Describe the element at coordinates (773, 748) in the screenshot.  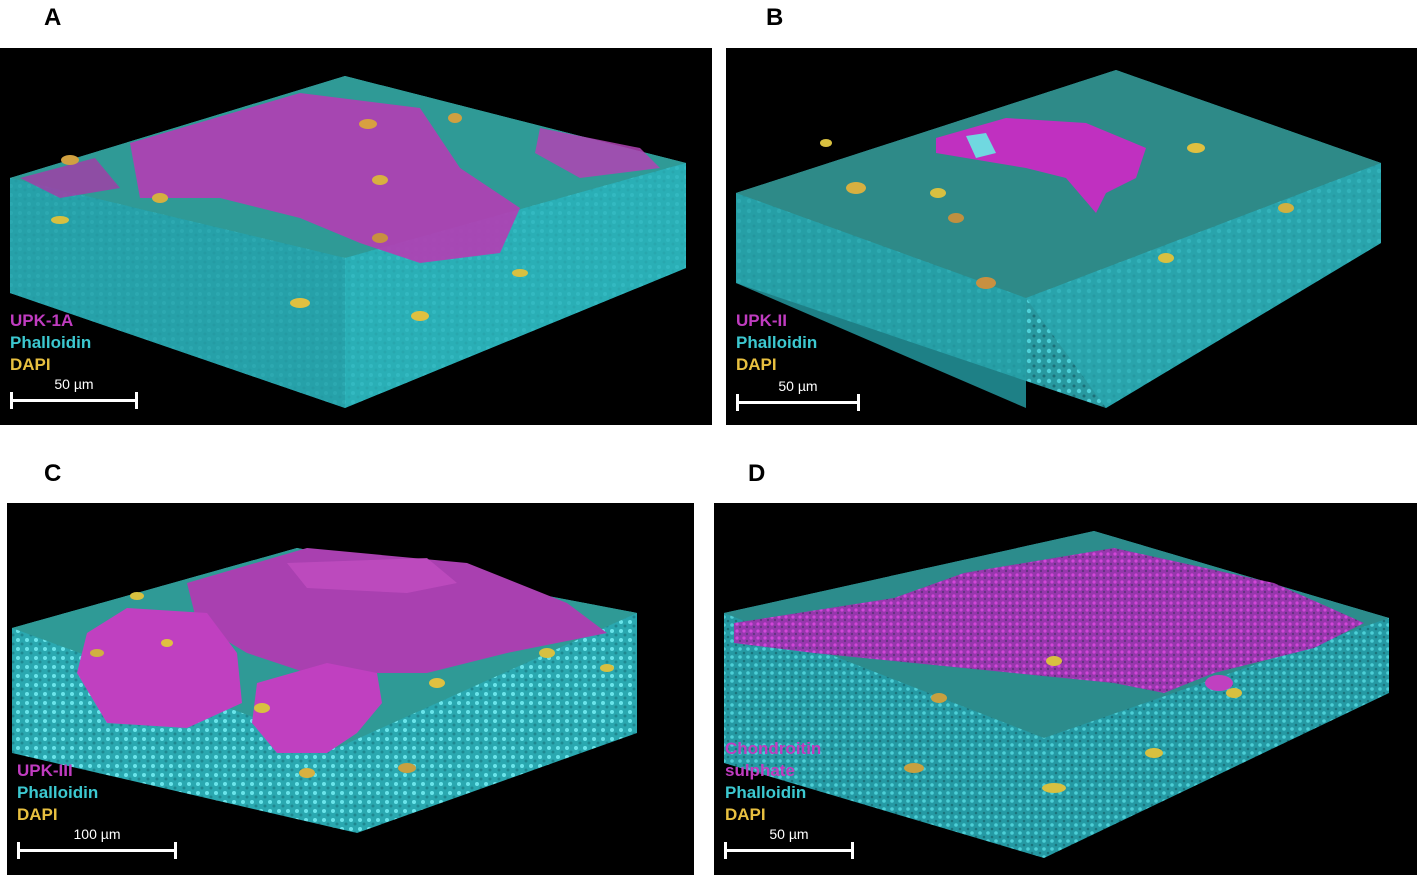
I see `stain-label: Chondroitin` at that location.